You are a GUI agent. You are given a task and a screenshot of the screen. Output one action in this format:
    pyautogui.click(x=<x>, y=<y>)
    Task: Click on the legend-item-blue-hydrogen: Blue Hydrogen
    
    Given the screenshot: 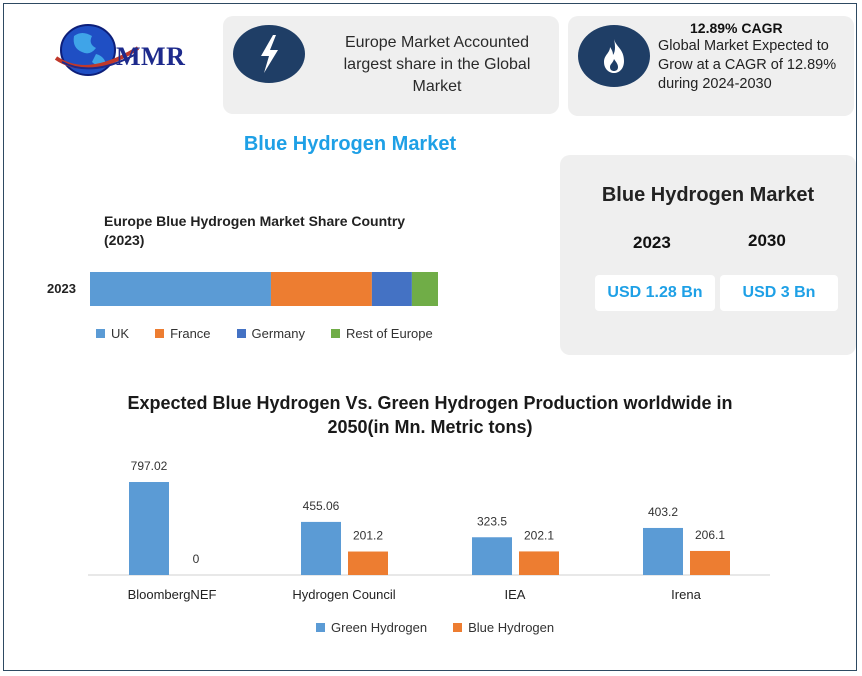 What is the action you would take?
    pyautogui.click(x=503, y=627)
    